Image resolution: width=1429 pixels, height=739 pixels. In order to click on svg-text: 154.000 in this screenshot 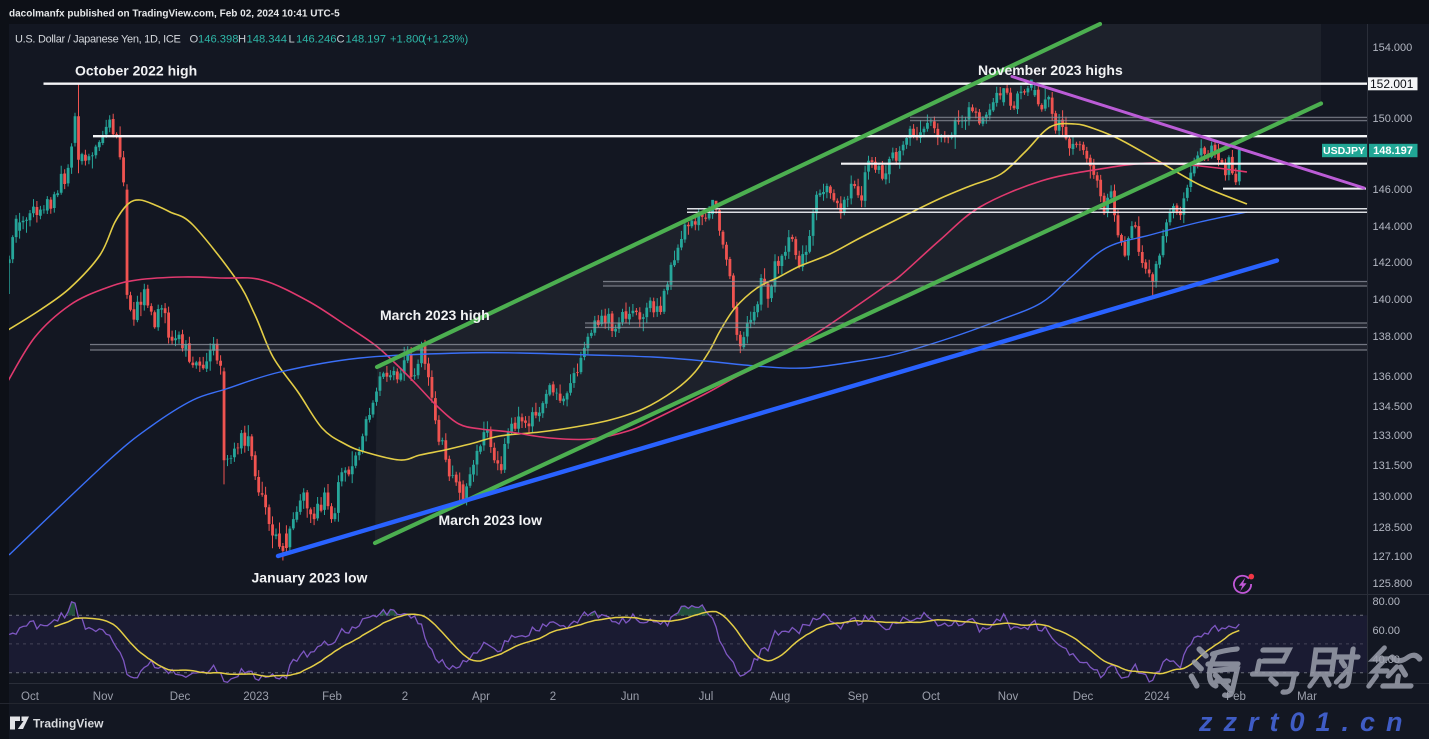, I will do `click(1393, 48)`.